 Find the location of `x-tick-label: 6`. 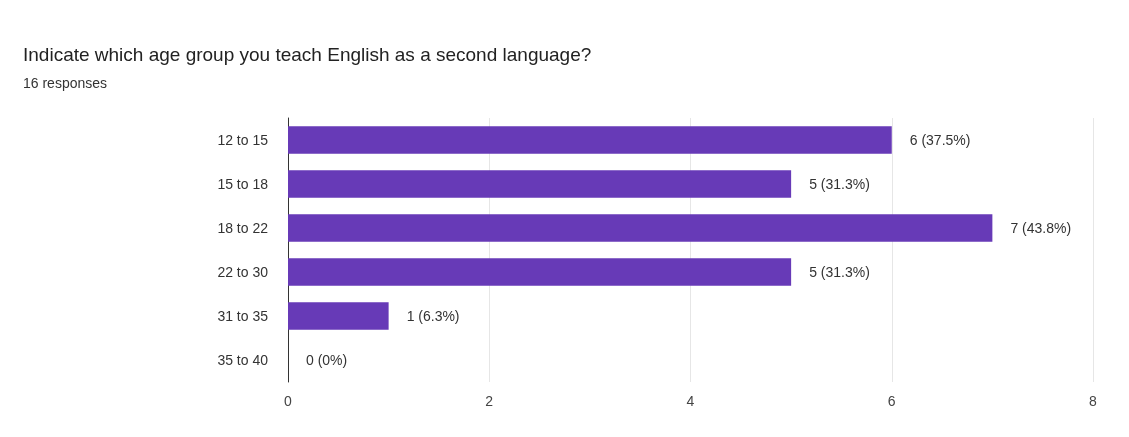

x-tick-label: 6 is located at coordinates (891, 401).